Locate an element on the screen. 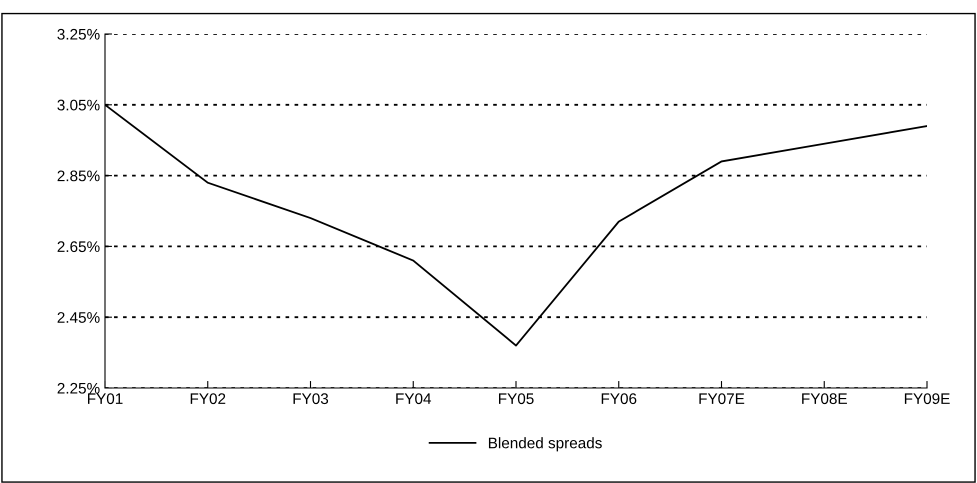 The height and width of the screenshot is (483, 977). y-tick-label: 2.85% is located at coordinates (79, 176).